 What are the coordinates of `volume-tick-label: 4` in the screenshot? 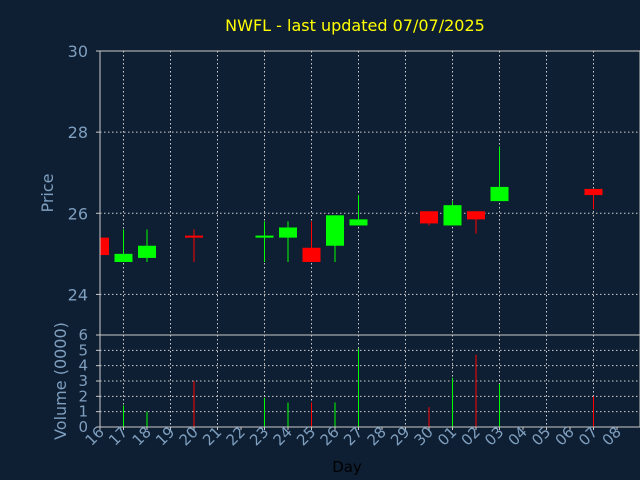 It's located at (83, 366).